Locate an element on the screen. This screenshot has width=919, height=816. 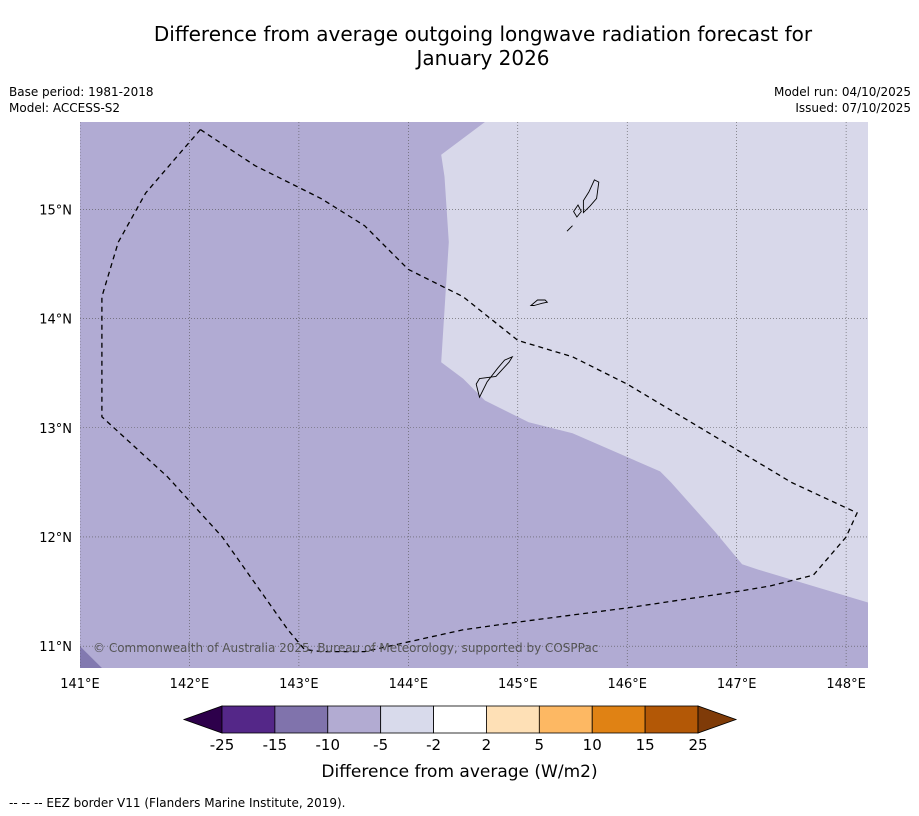
colorbar-tick: 2 is located at coordinates (486, 745).